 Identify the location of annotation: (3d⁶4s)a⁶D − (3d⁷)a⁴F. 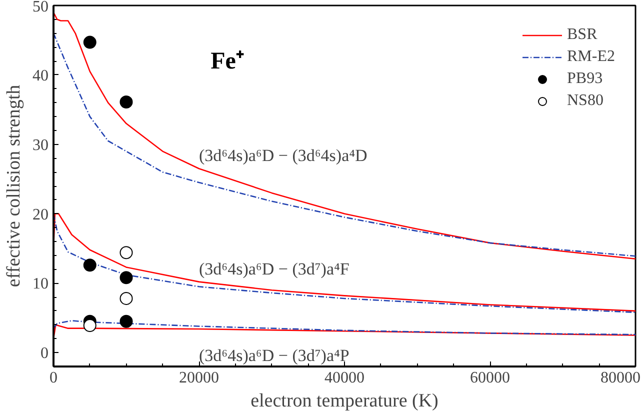
(274, 269).